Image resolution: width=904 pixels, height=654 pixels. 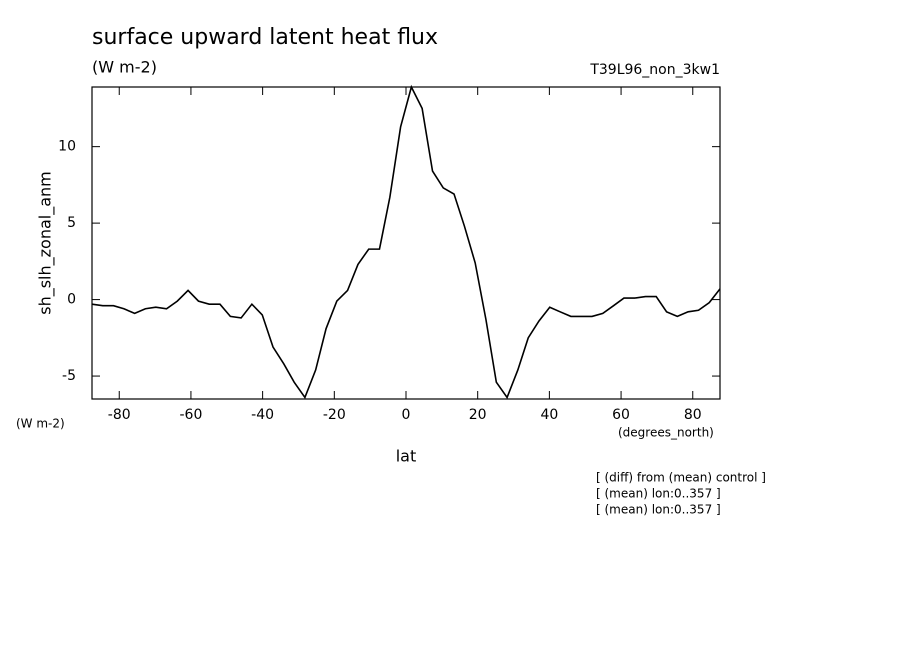 I want to click on y-tick-label: 10, so click(x=67, y=147).